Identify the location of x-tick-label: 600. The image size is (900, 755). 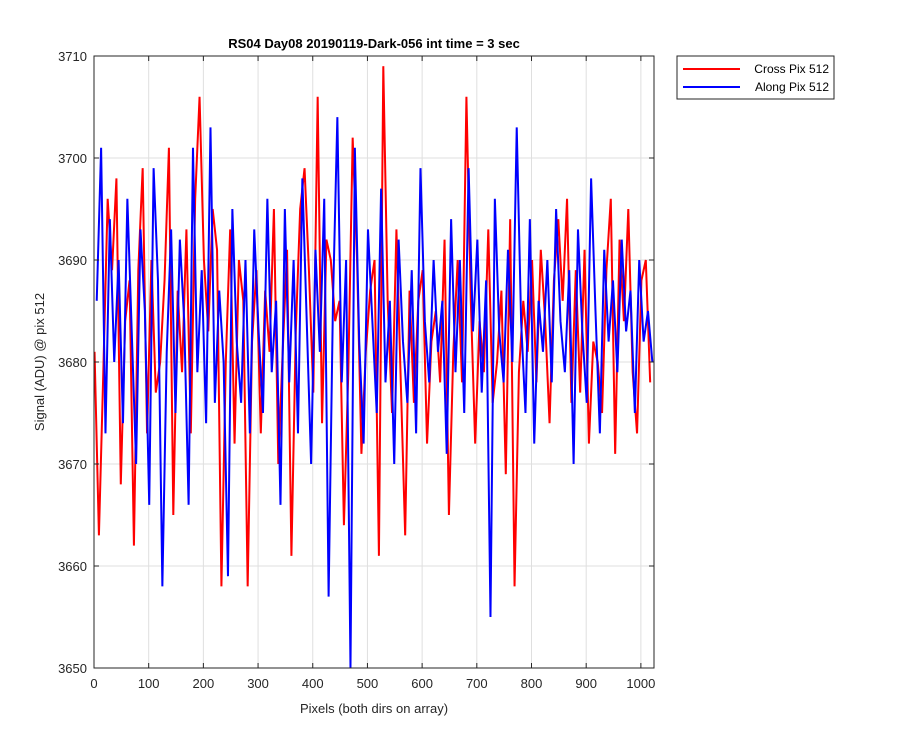
(422, 683).